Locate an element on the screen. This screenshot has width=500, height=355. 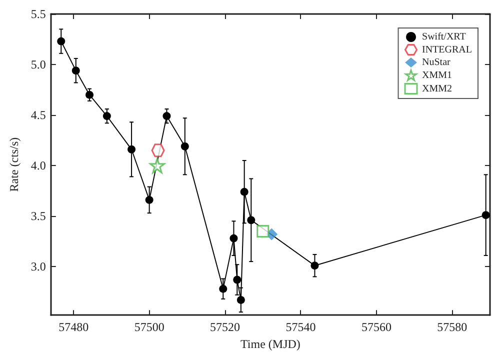
legend-label: NuStar is located at coordinates (437, 62).